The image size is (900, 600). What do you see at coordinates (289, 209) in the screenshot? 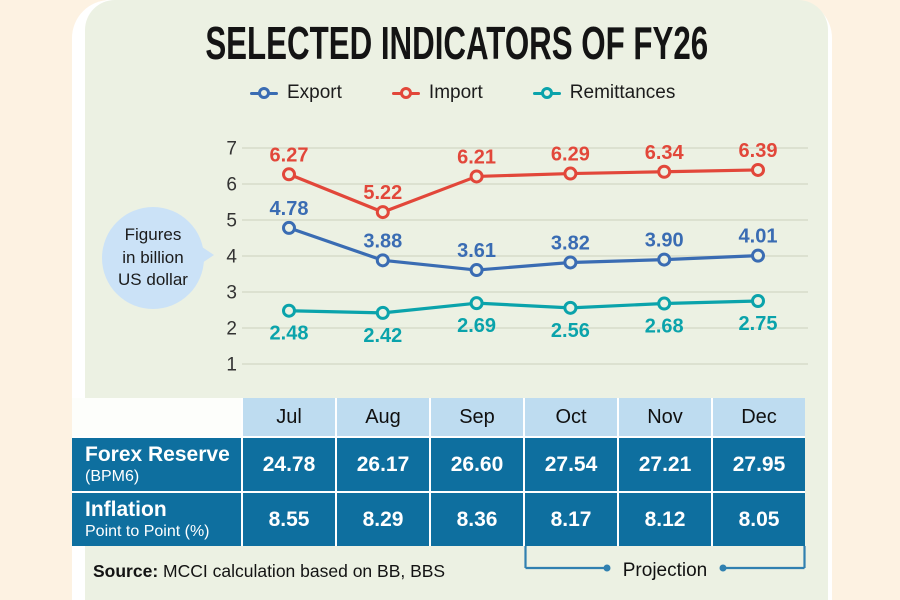
I see `data-point-label: 4.78` at bounding box center [289, 209].